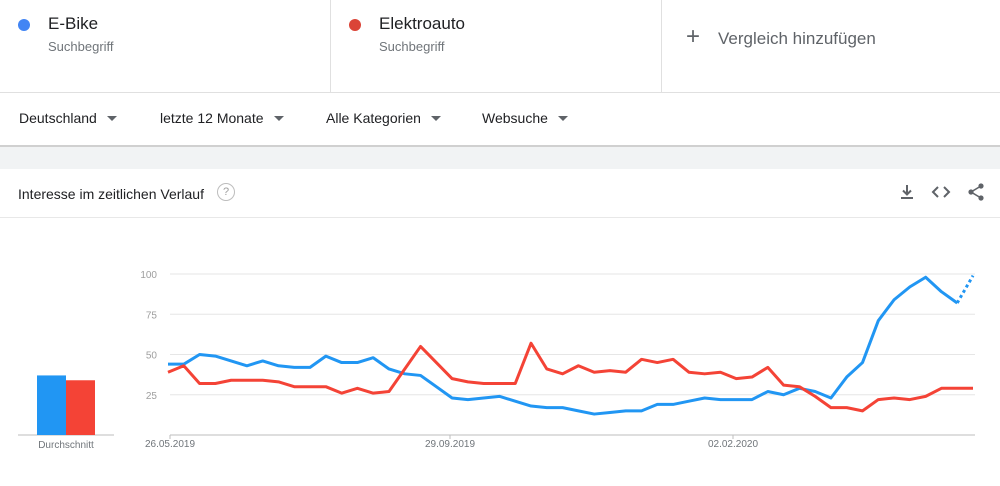 The height and width of the screenshot is (486, 1000). Describe the element at coordinates (111, 194) in the screenshot. I see `card-title: Interesse im zeitlichen Verlauf` at that location.